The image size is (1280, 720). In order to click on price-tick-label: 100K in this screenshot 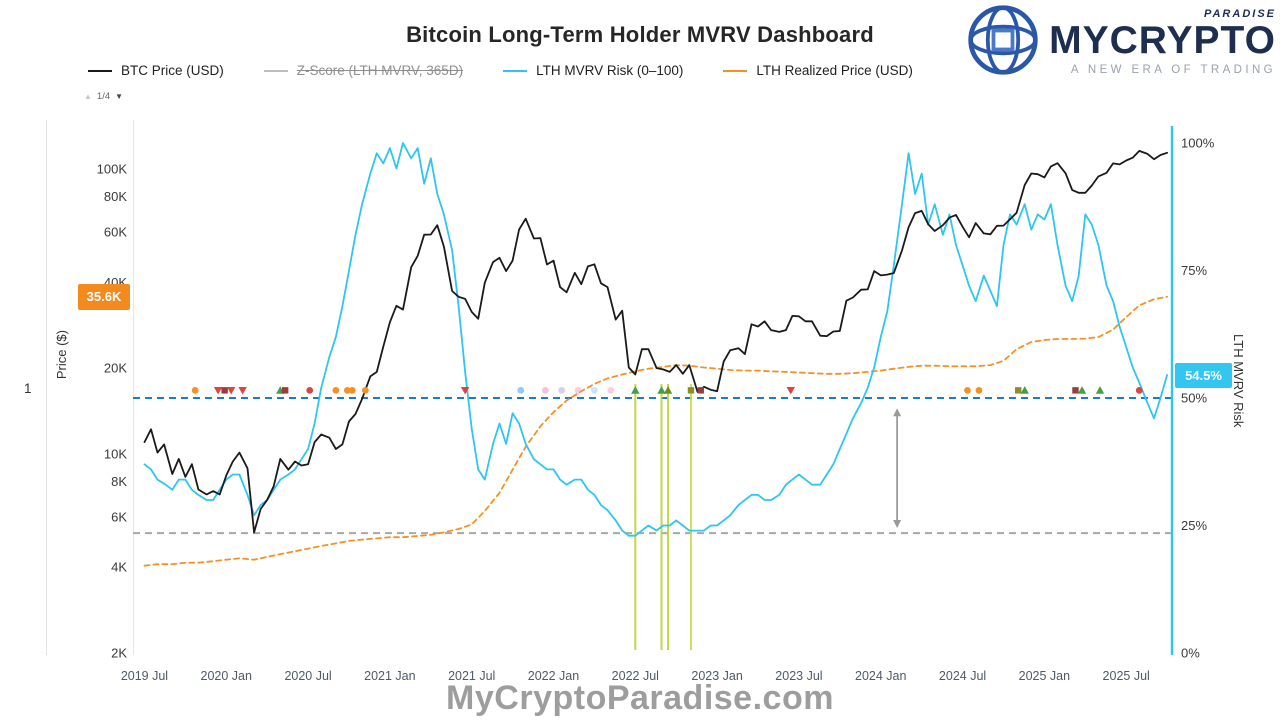, I will do `click(112, 169)`.